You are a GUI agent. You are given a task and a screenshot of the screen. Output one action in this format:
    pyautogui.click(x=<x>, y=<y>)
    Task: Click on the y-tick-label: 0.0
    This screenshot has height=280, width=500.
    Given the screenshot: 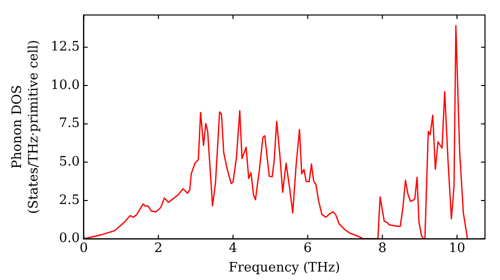 What is the action you would take?
    pyautogui.click(x=69, y=238)
    